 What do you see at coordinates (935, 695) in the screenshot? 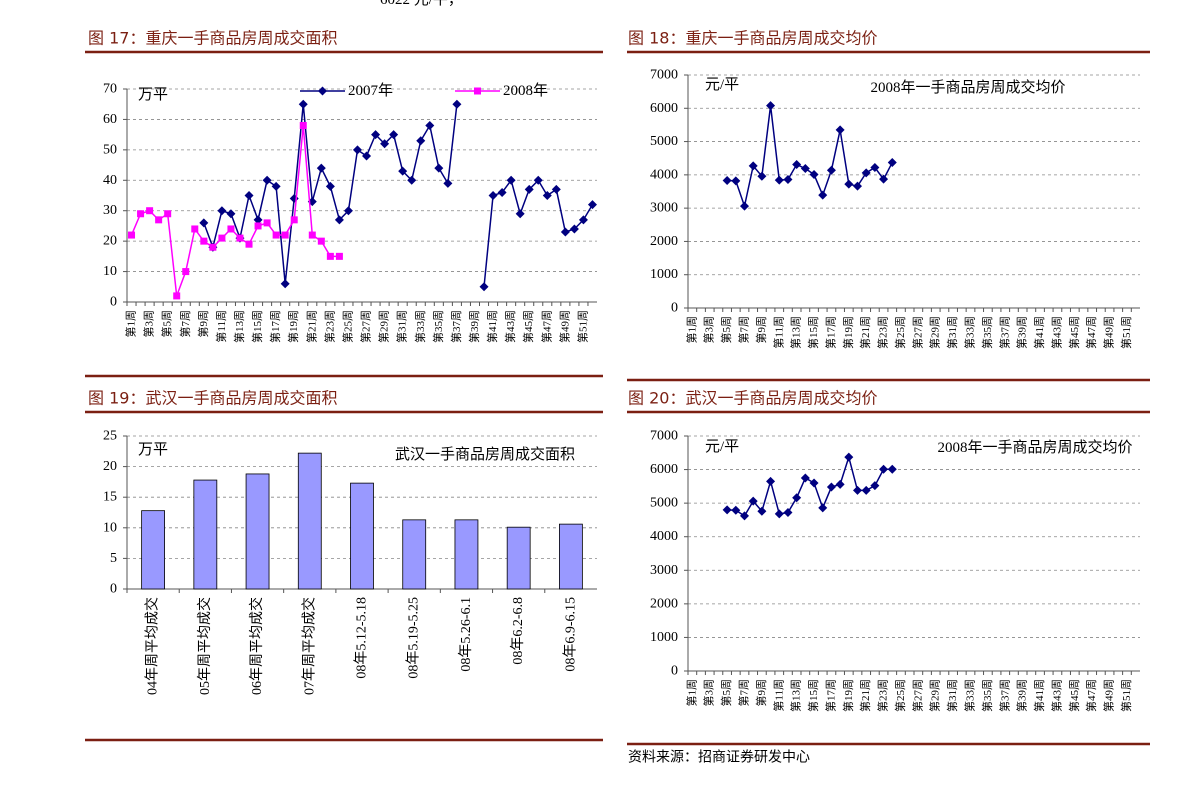
I see `x-tick-label: 第29周` at bounding box center [935, 695].